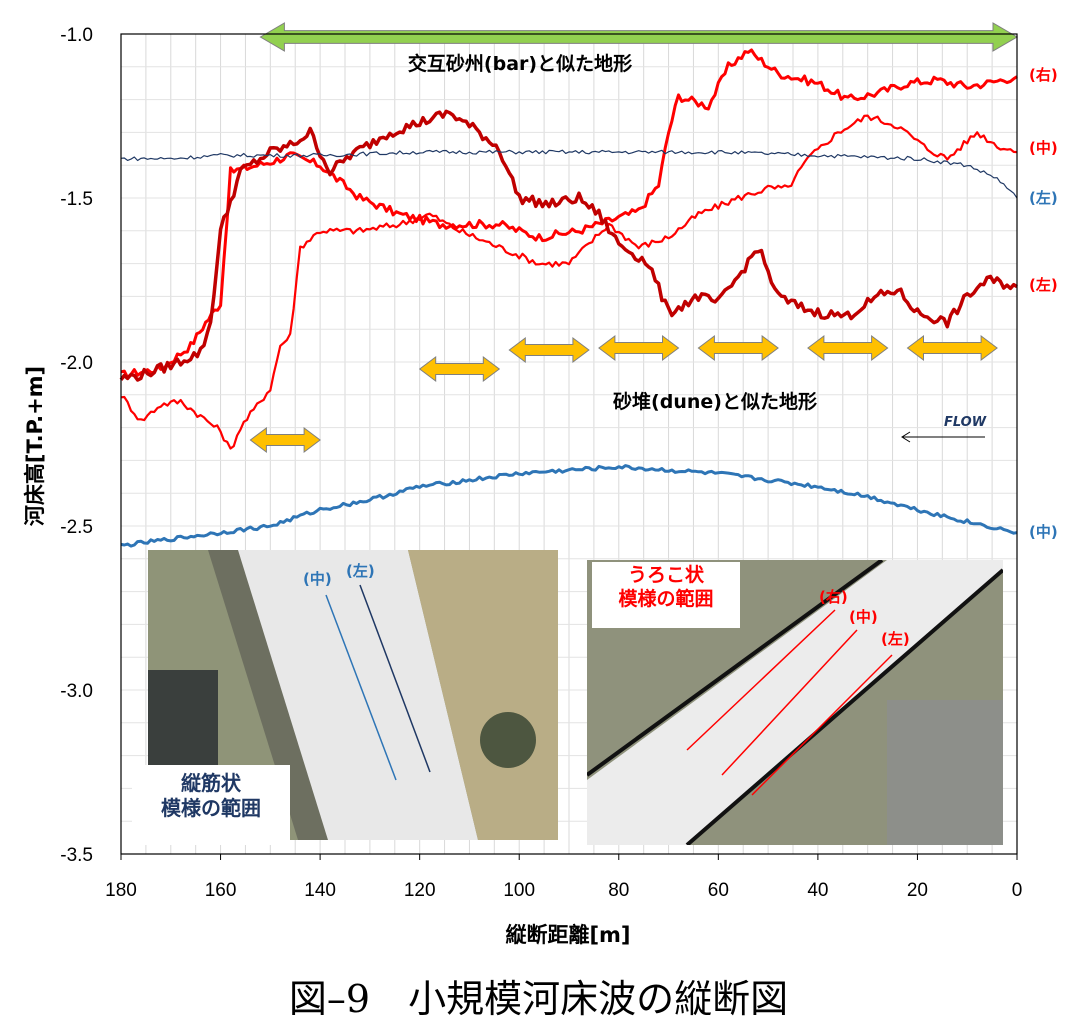 Image resolution: width=1077 pixels, height=1023 pixels. What do you see at coordinates (76, 199) in the screenshot?
I see `y-tick-label: -1.5` at bounding box center [76, 199].